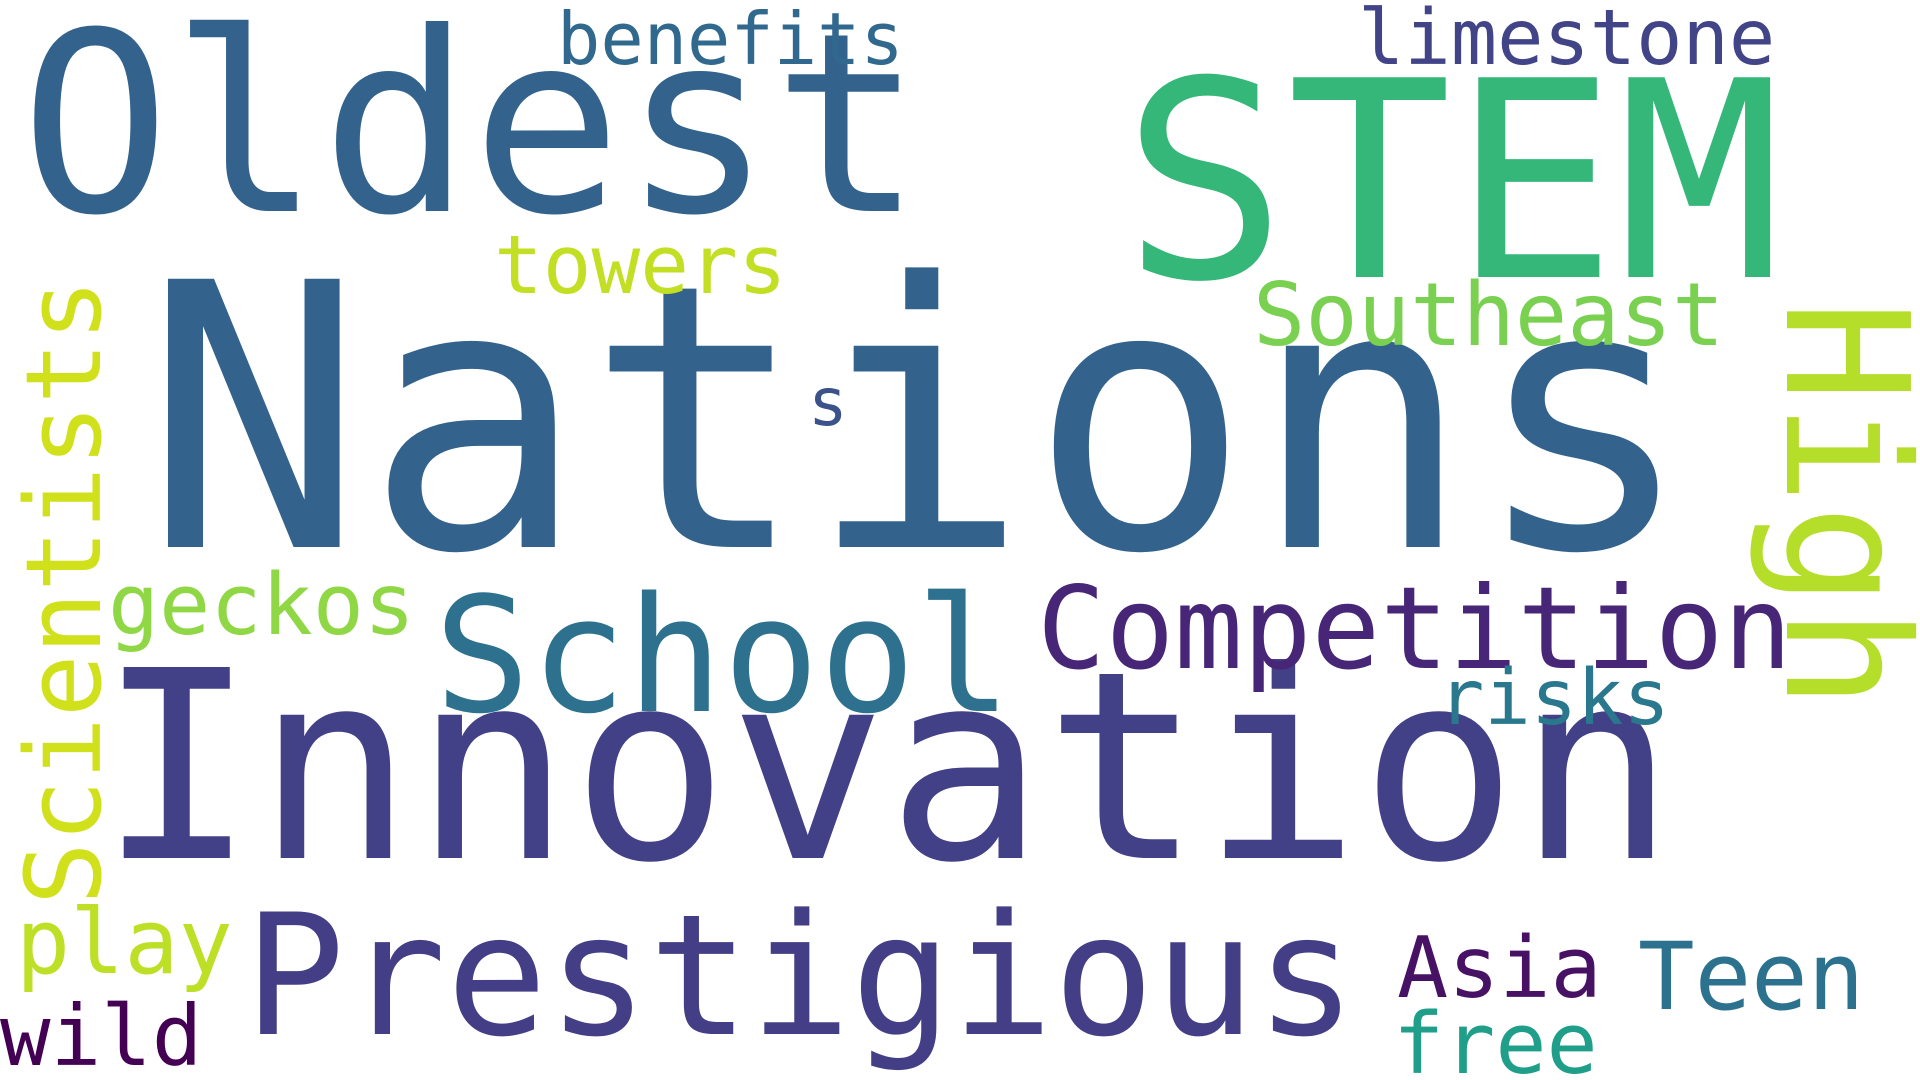 This screenshot has height=1080, width=1920. I want to click on word-competition: Competition, so click(1414, 628).